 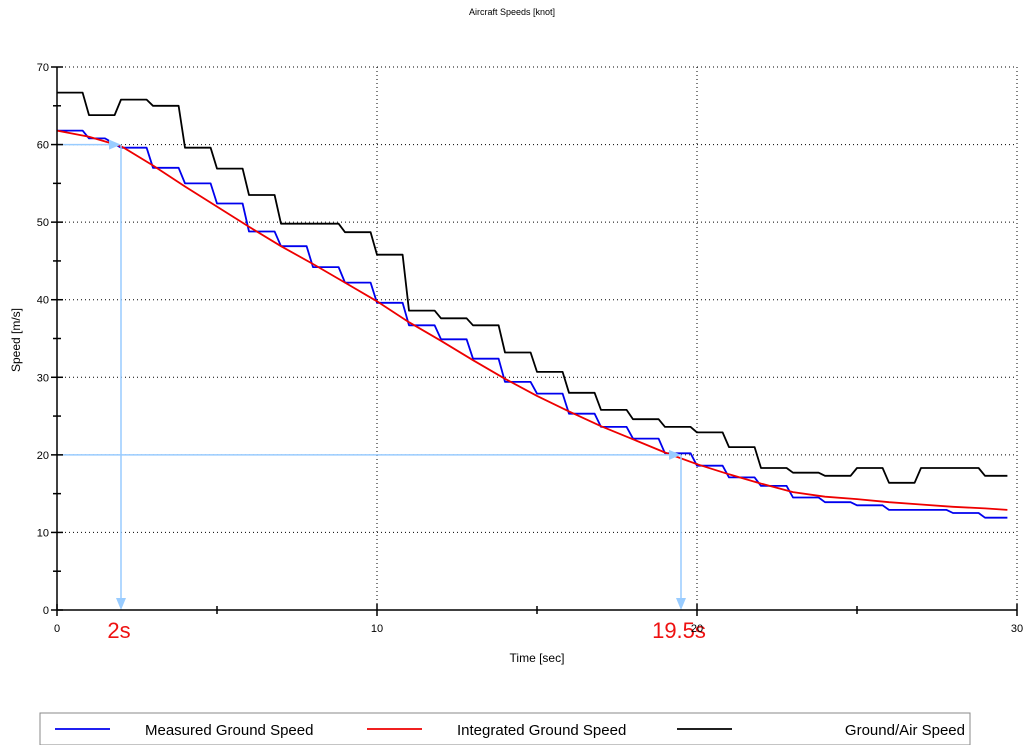 I want to click on x-tick-label: 30, so click(x=1017, y=629).